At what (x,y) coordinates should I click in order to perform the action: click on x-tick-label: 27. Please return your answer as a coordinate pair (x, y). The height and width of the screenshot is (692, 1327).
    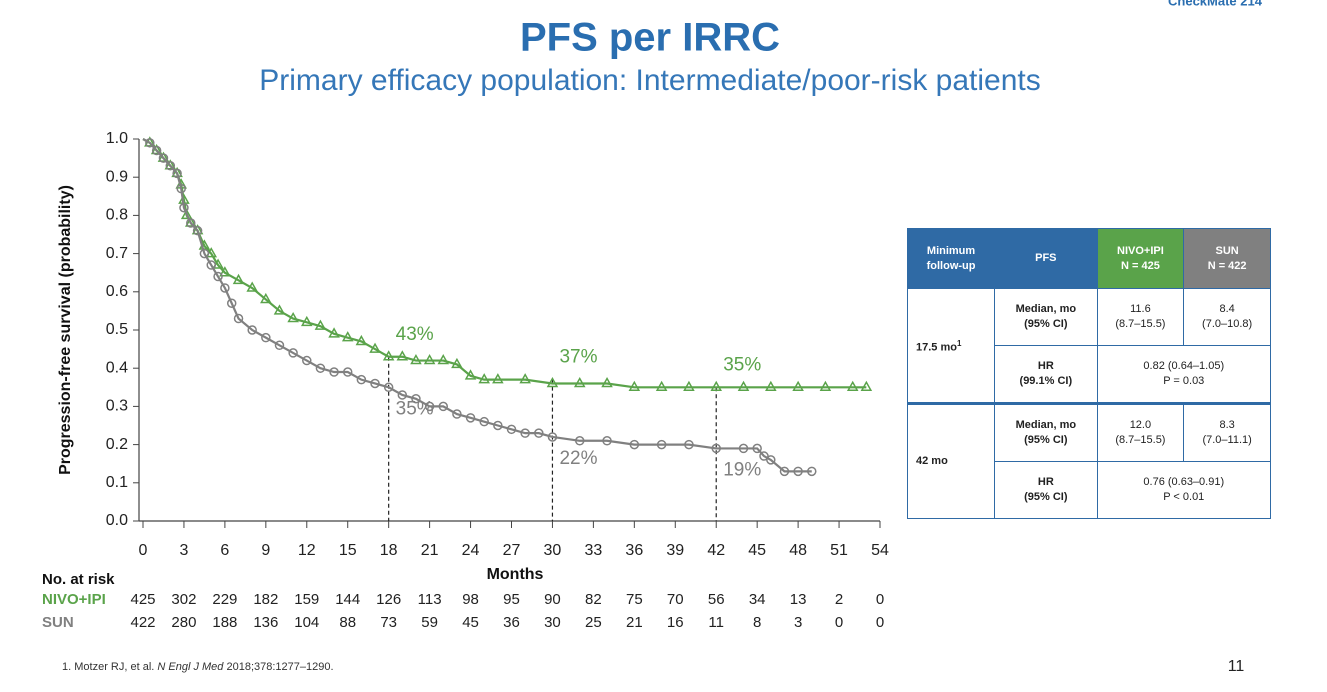
    Looking at the image, I should click on (512, 550).